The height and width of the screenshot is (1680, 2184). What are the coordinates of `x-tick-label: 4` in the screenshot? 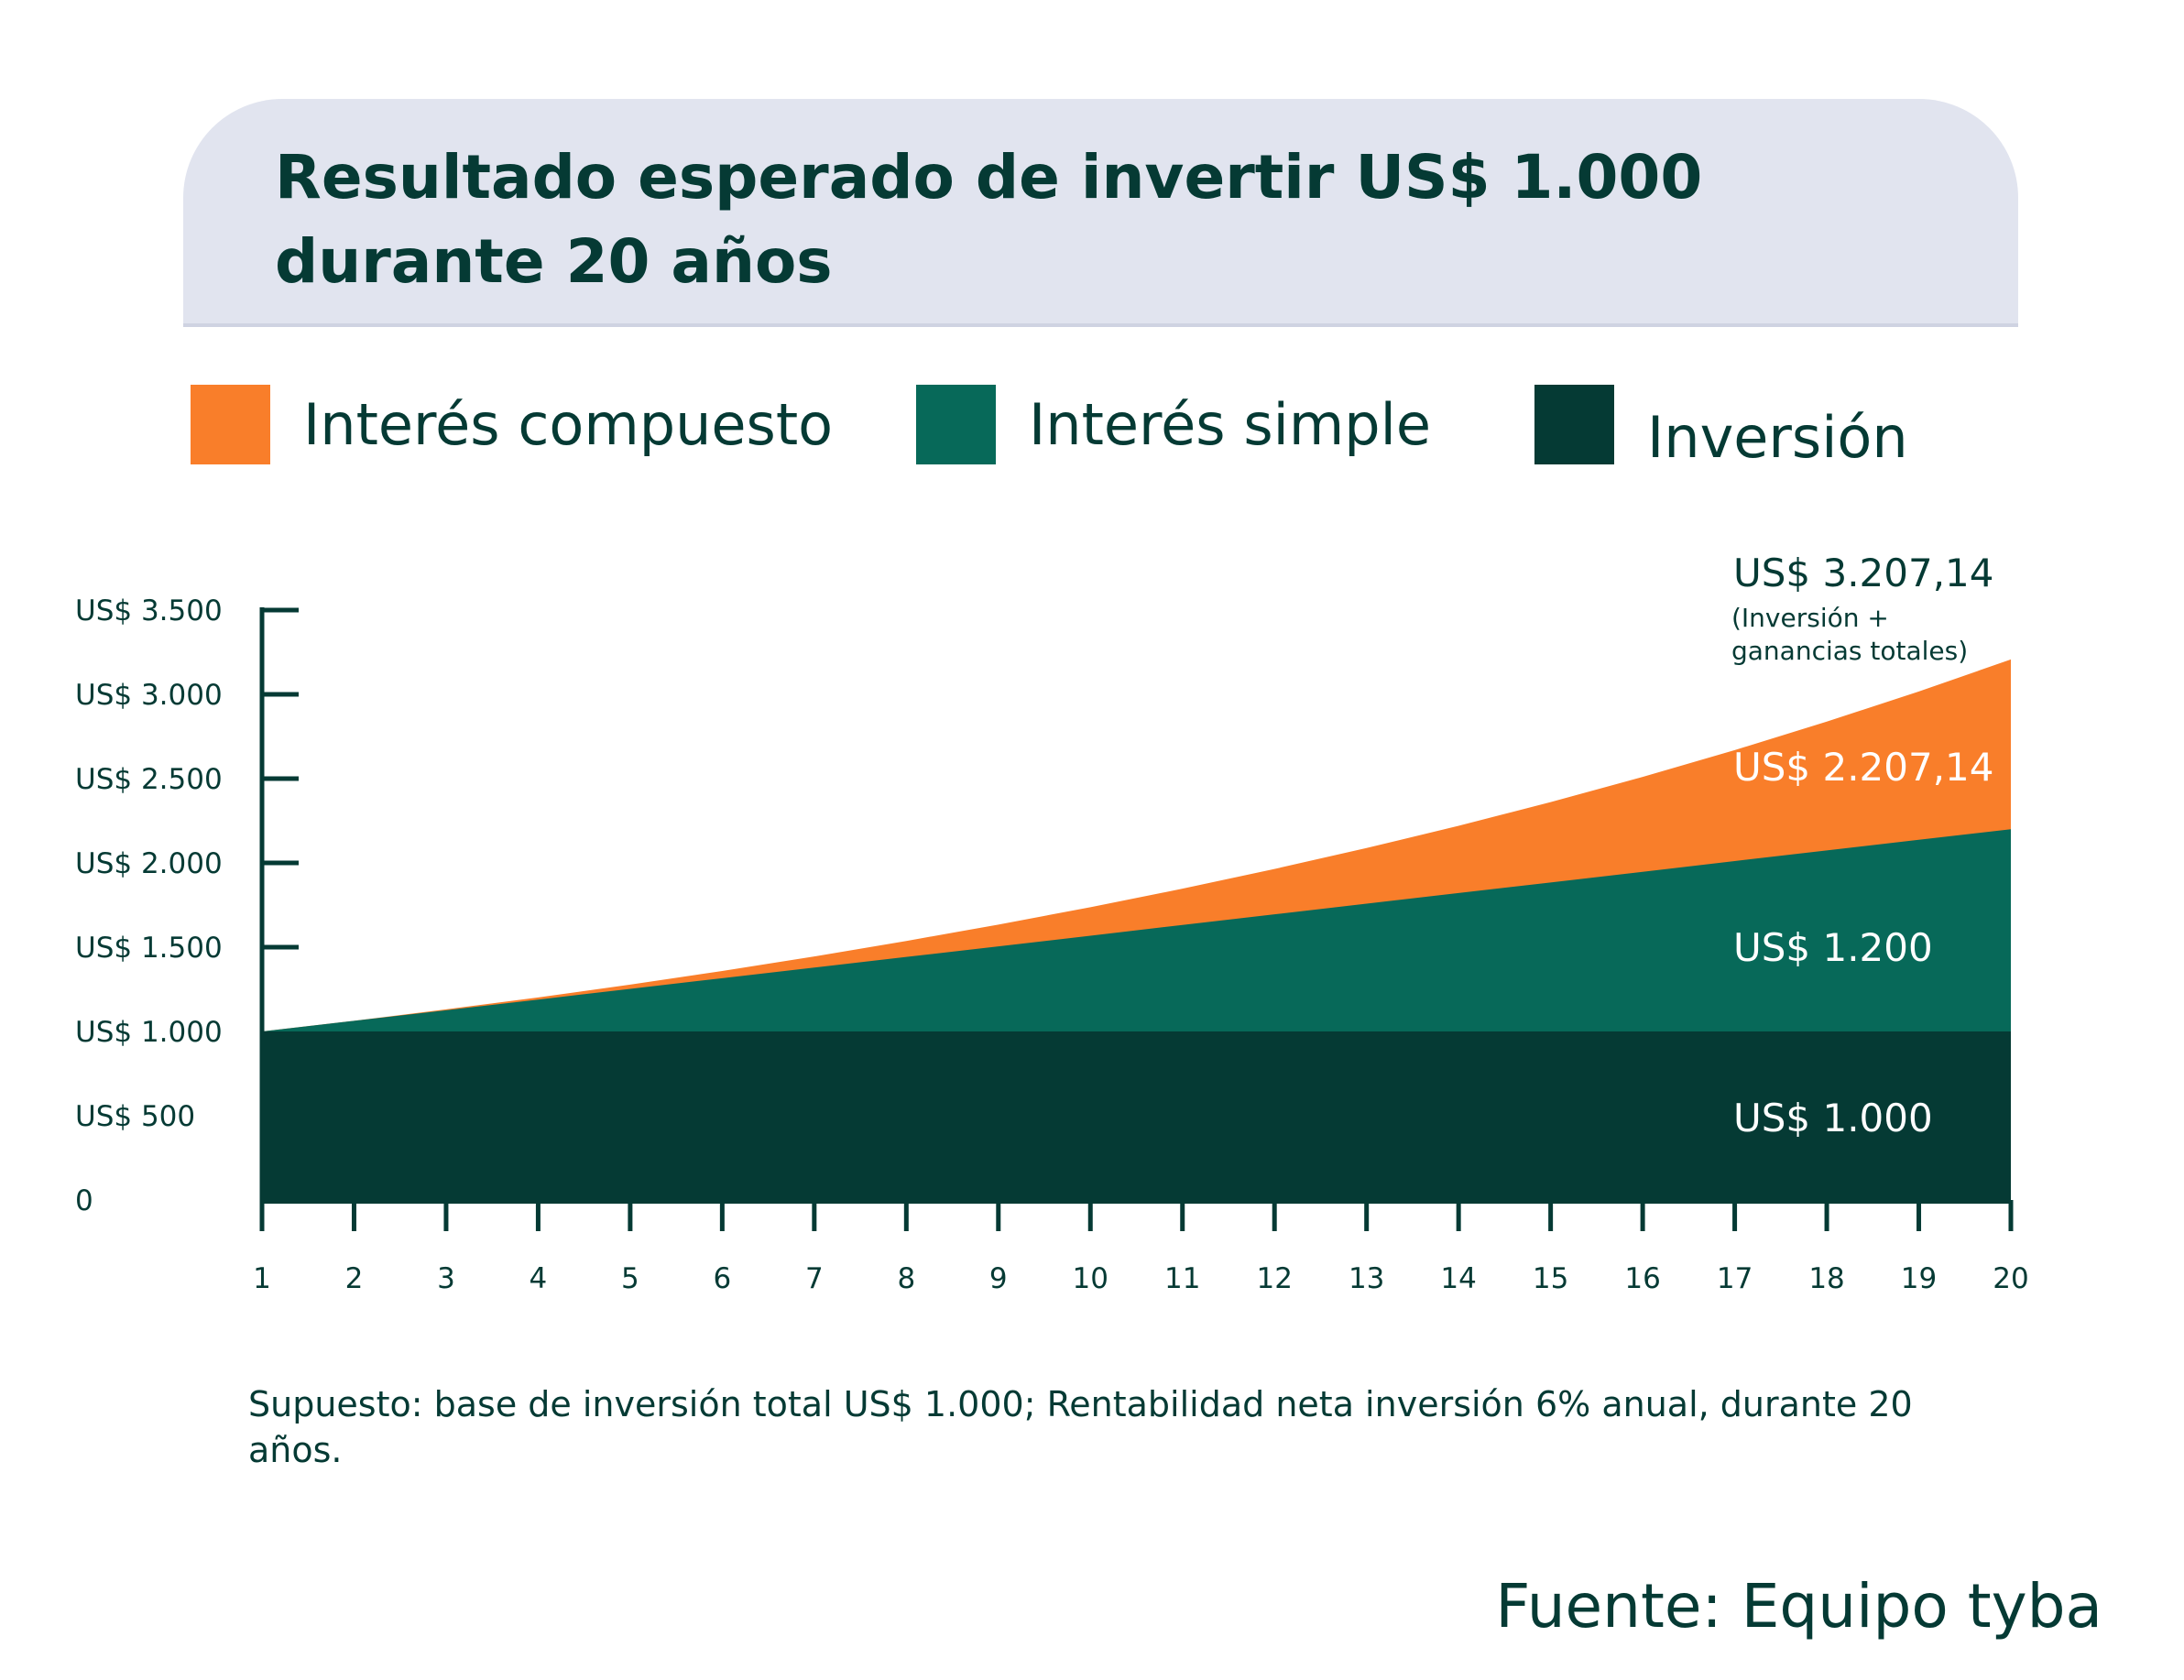 It's located at (539, 1278).